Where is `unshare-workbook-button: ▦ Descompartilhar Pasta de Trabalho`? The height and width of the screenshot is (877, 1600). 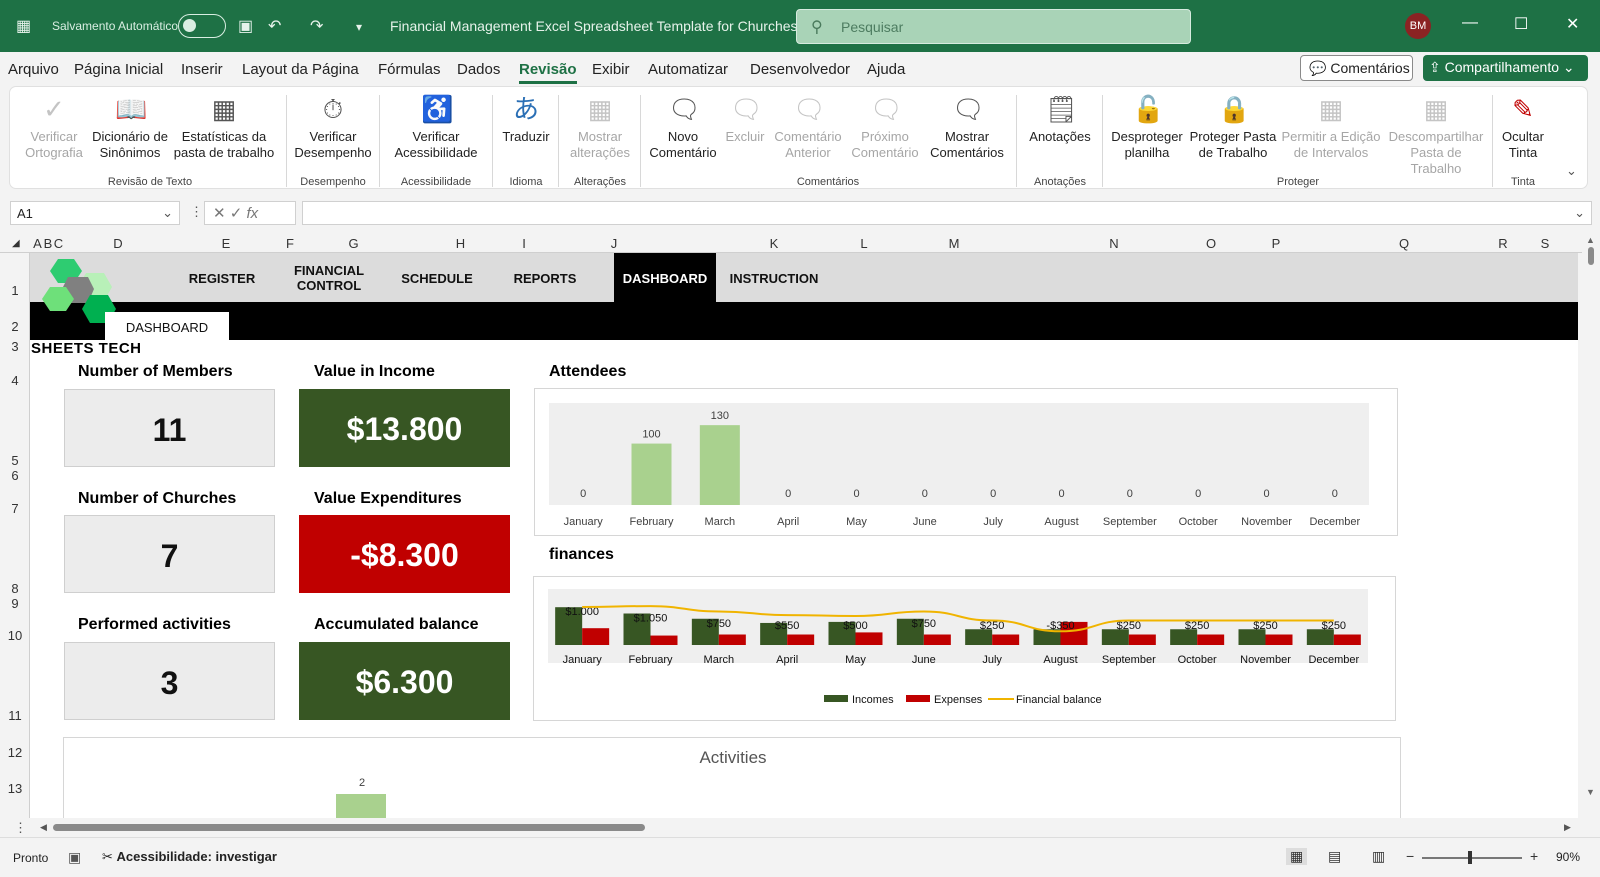 unshare-workbook-button: ▦ Descompartilhar Pasta de Trabalho is located at coordinates (1436, 135).